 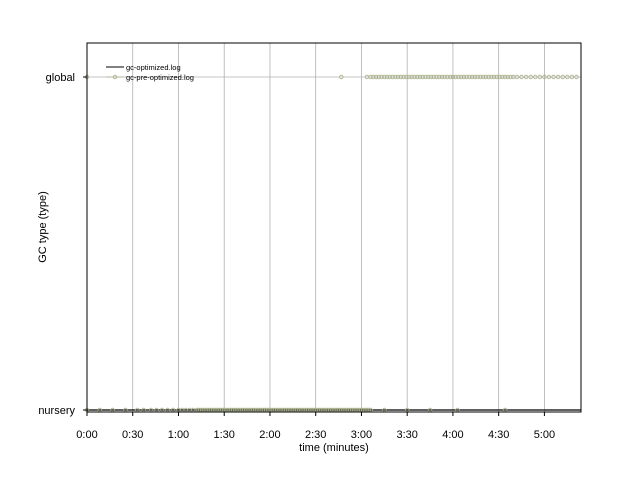 I want to click on legend: gc-optimized.log gc-pre-optimized.log, so click(x=150, y=72).